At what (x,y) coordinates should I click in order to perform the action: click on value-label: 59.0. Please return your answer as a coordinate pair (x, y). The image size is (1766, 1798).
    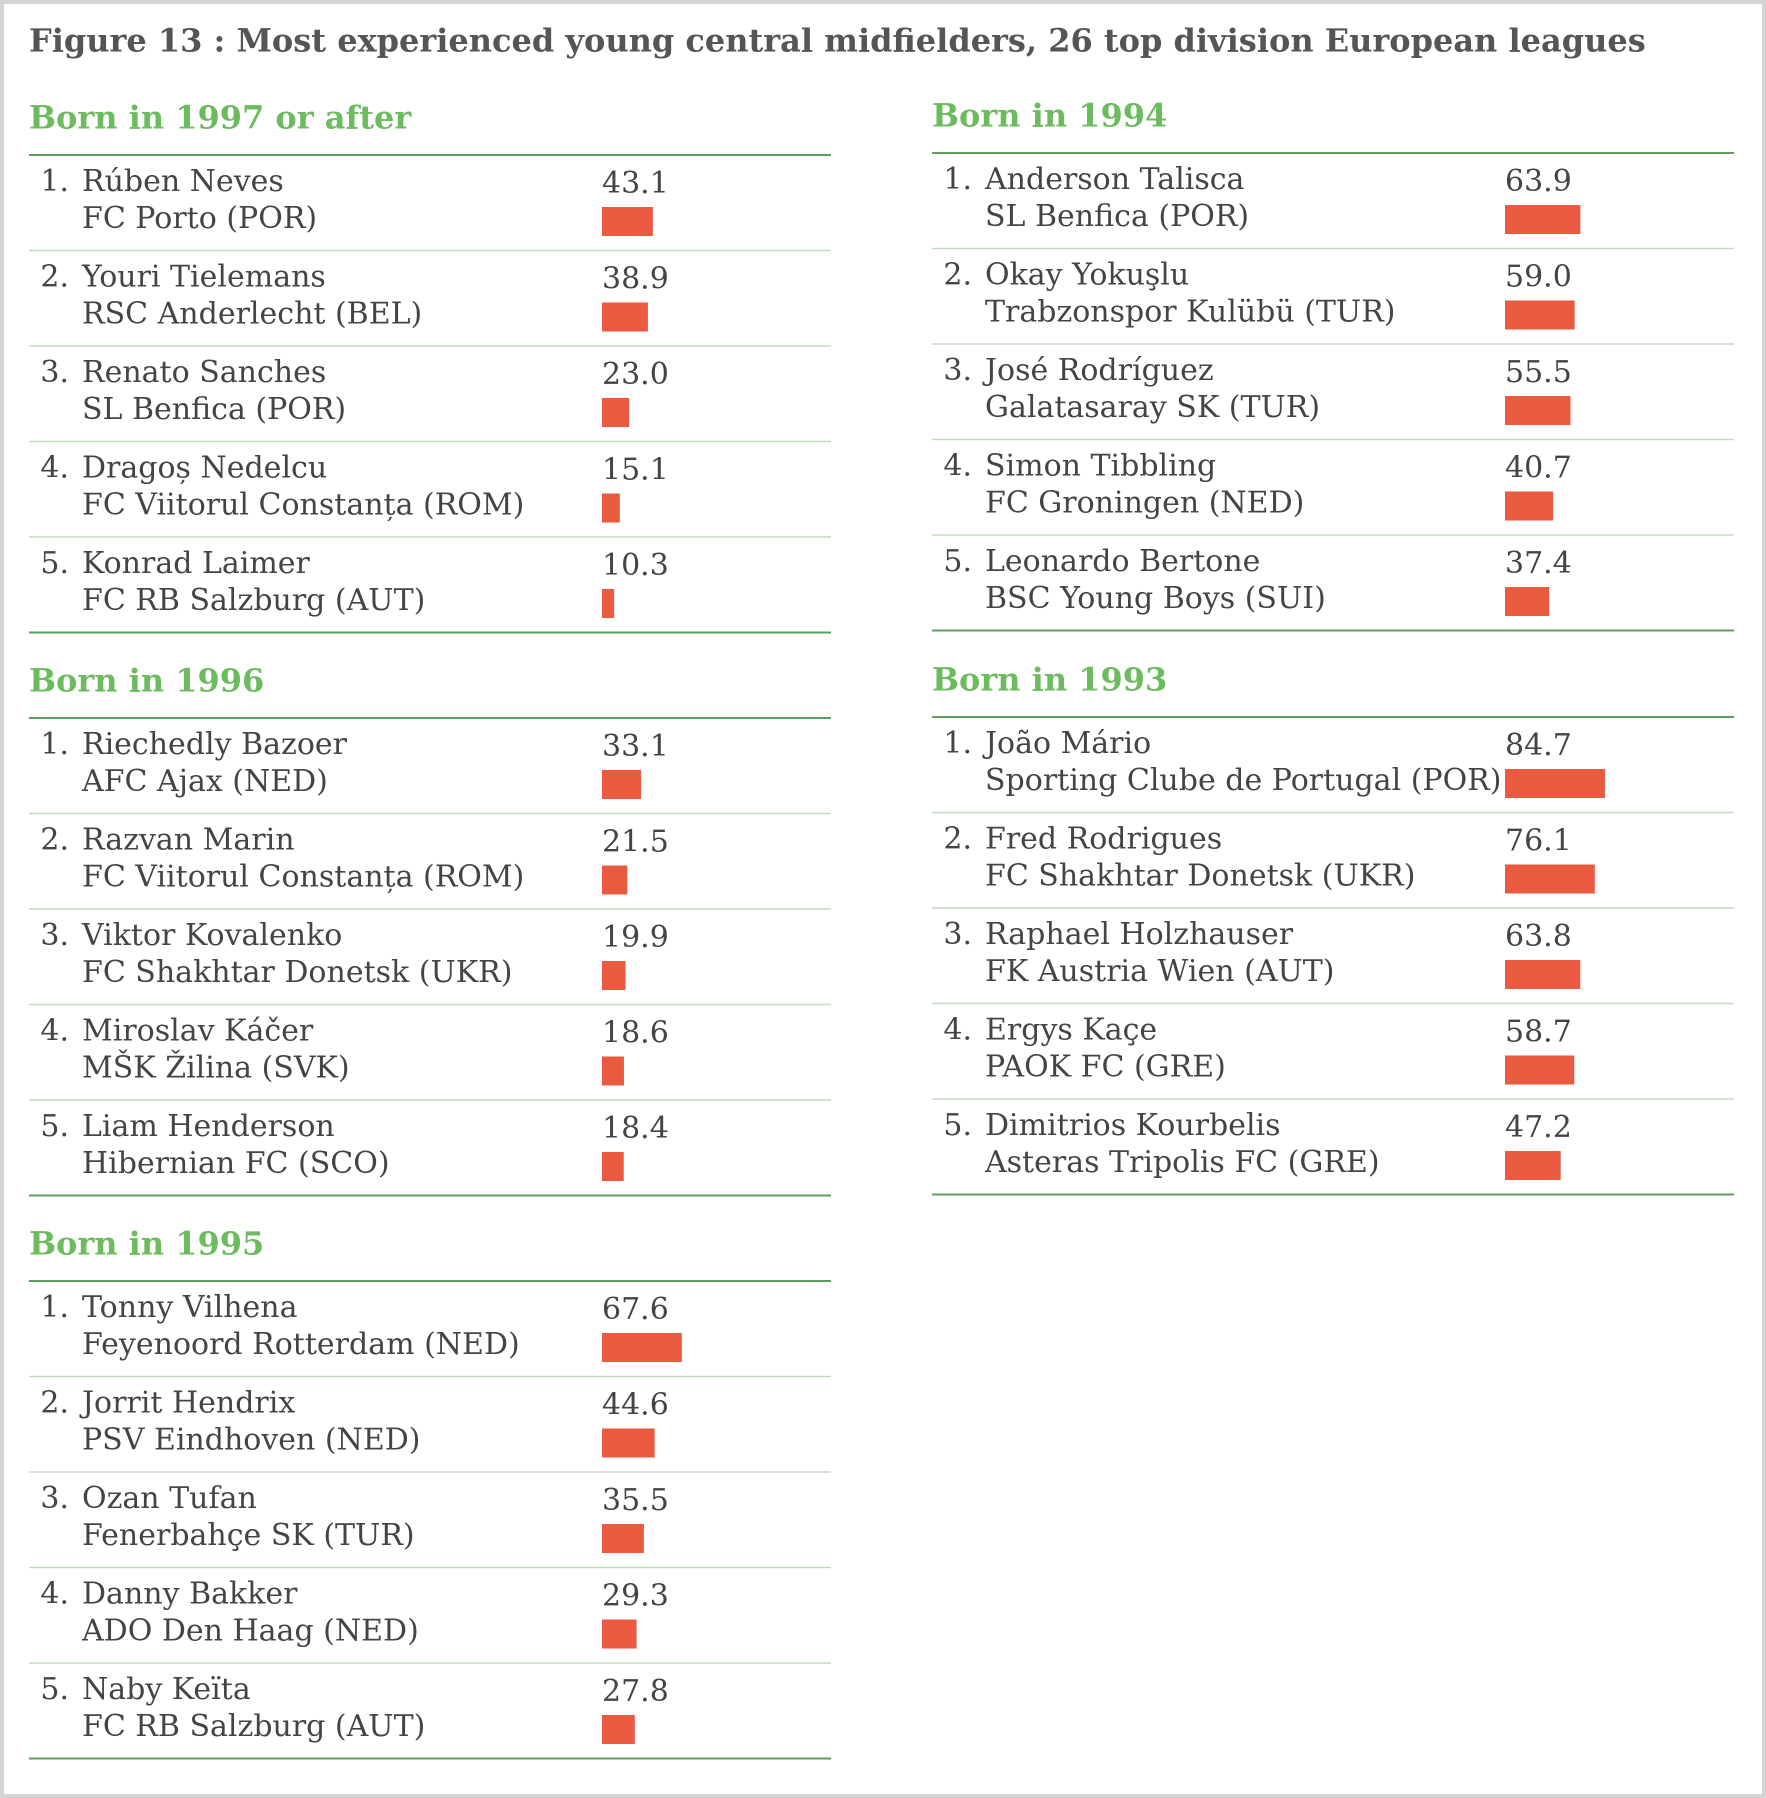
    Looking at the image, I should click on (1538, 277).